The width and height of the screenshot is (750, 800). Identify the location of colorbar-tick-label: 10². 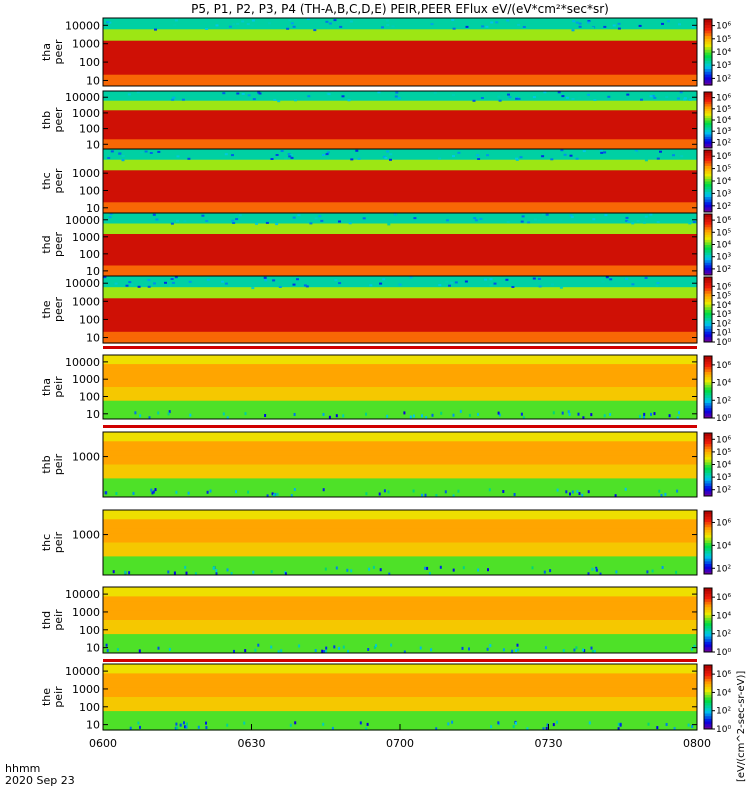
(723, 401).